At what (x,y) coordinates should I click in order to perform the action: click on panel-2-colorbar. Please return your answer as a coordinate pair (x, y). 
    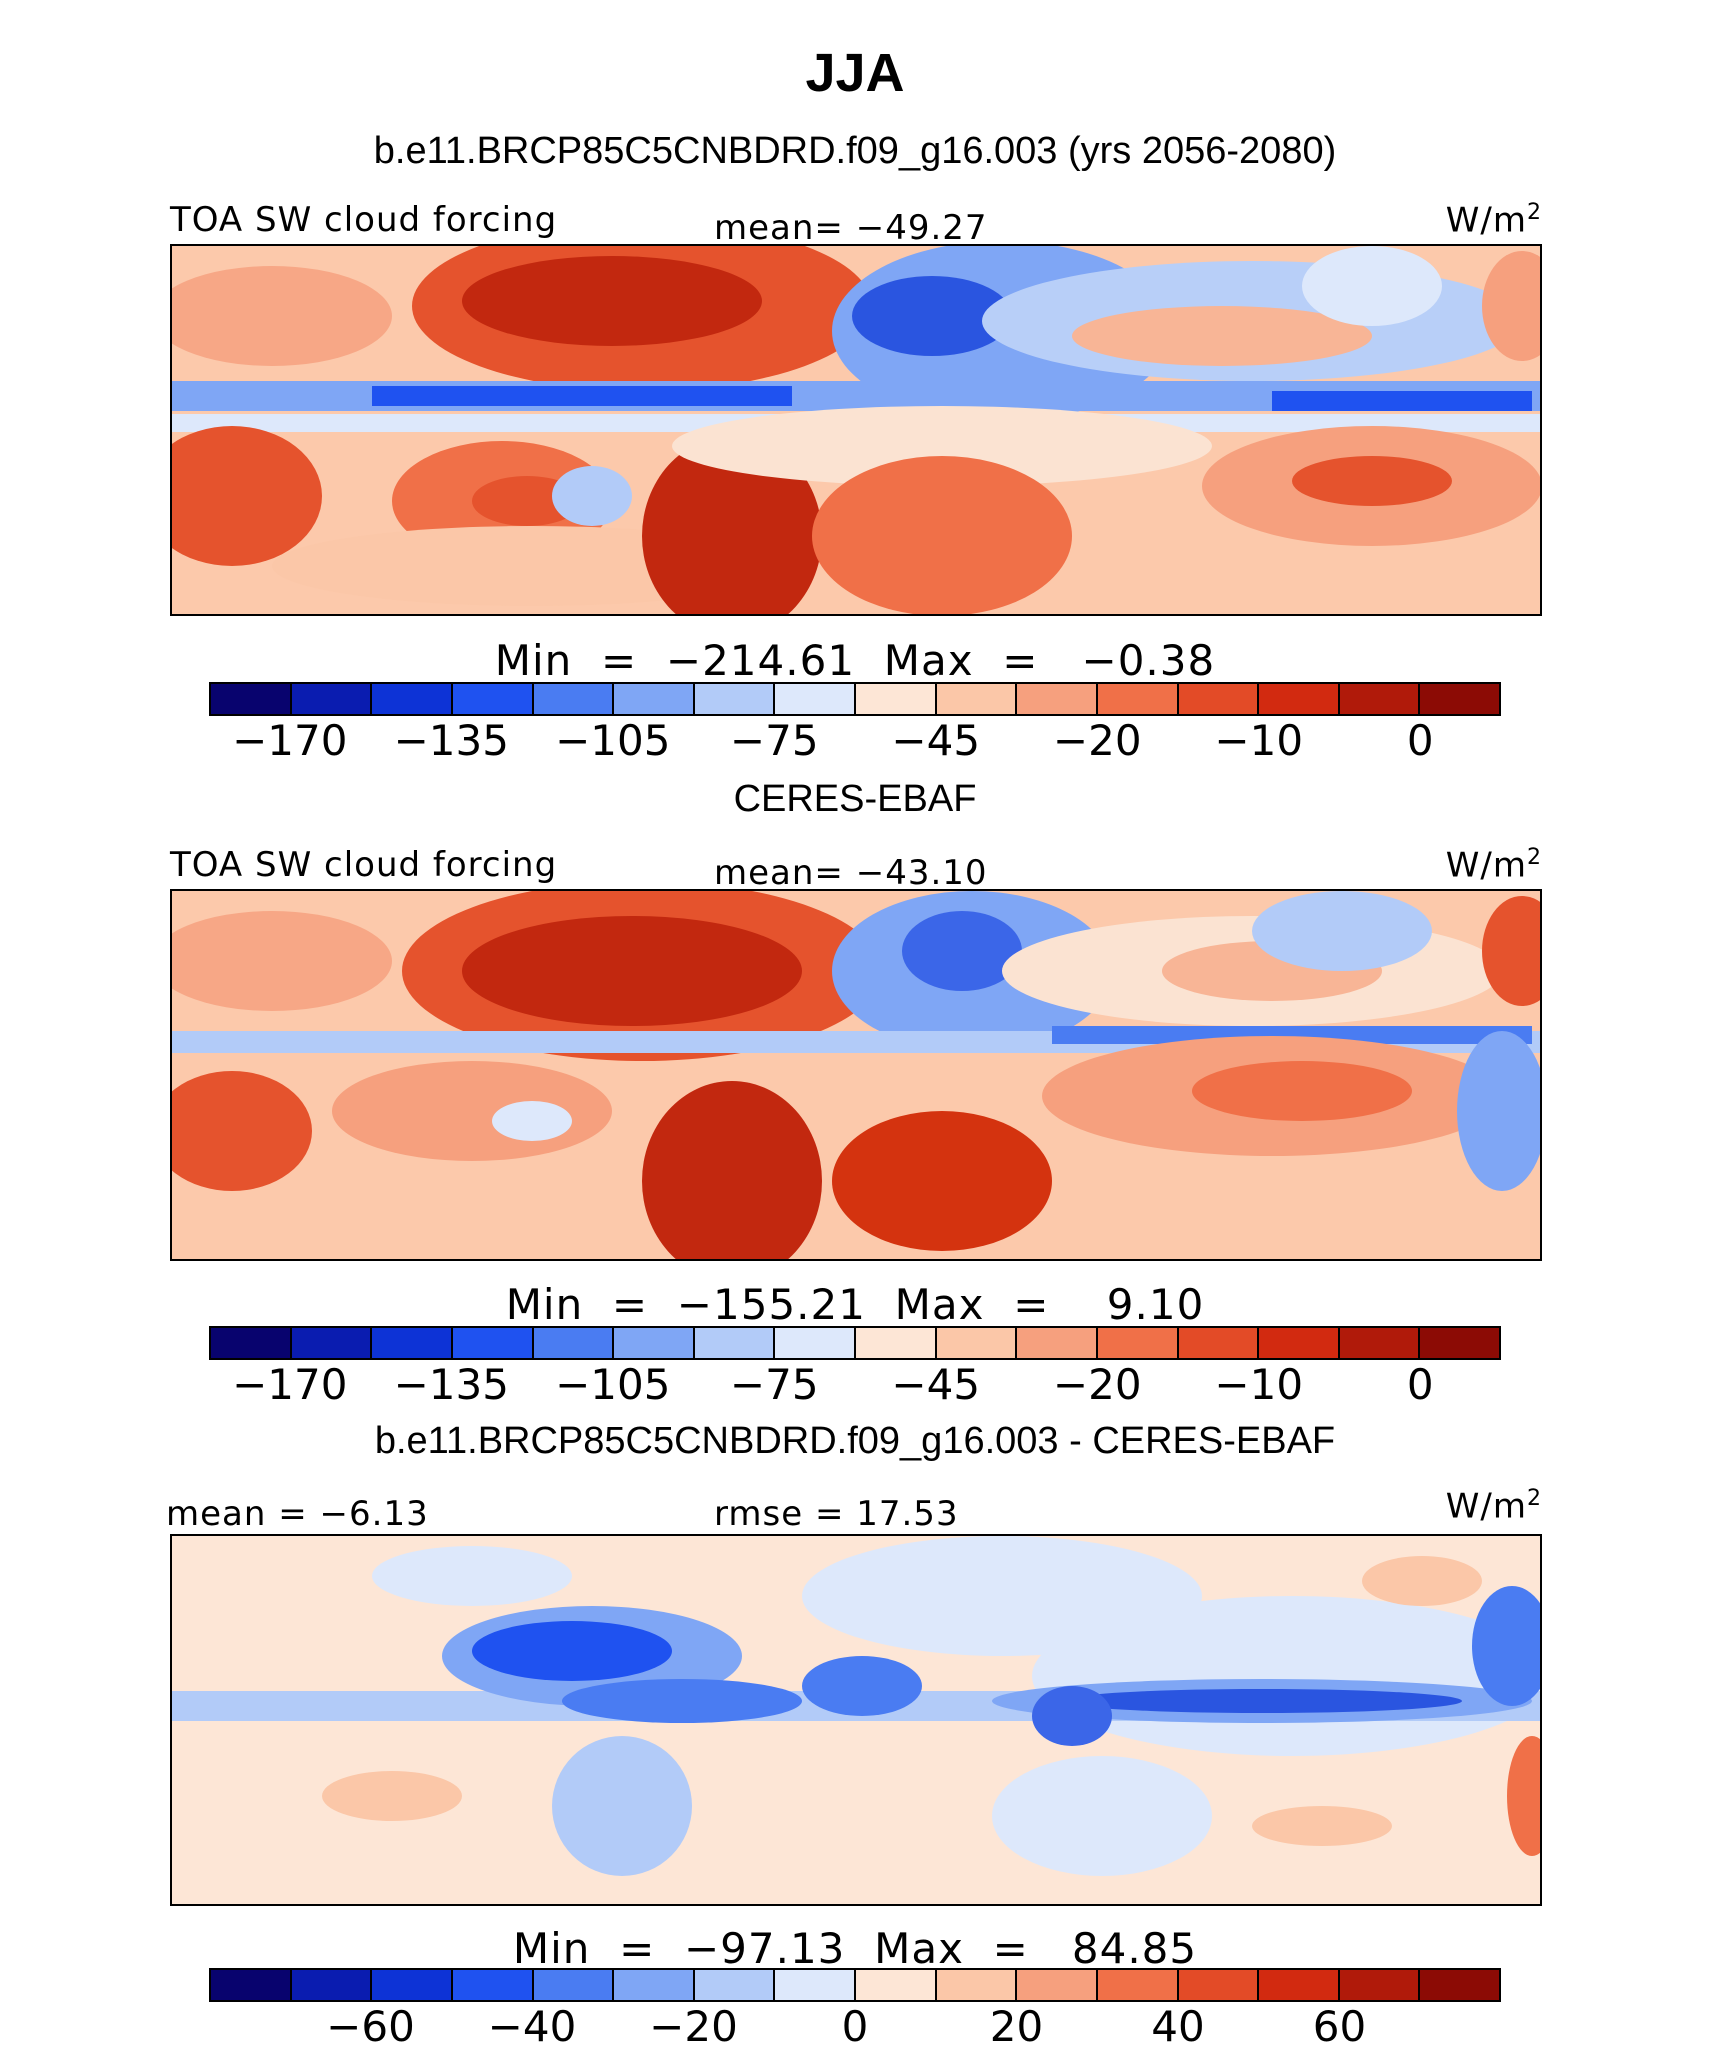
    Looking at the image, I should click on (855, 1343).